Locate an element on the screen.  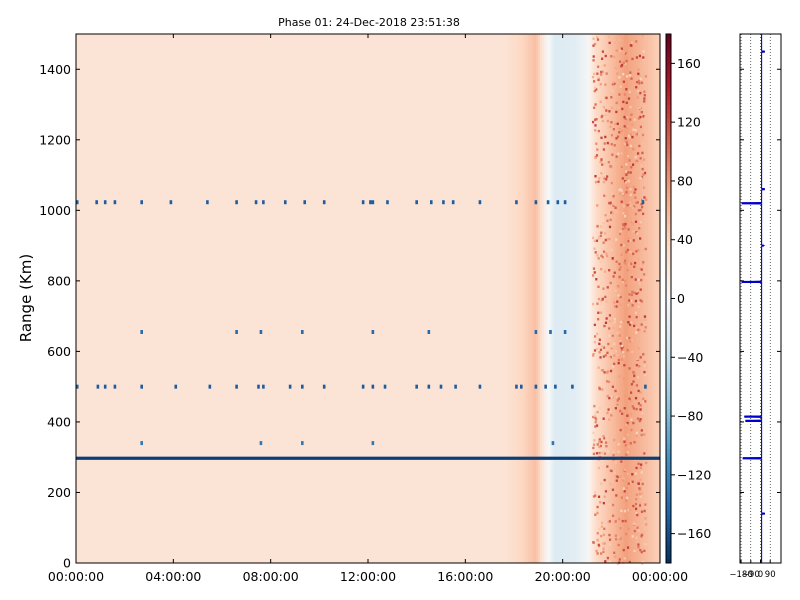
y-tick-label: 1000 is located at coordinates (55, 210).